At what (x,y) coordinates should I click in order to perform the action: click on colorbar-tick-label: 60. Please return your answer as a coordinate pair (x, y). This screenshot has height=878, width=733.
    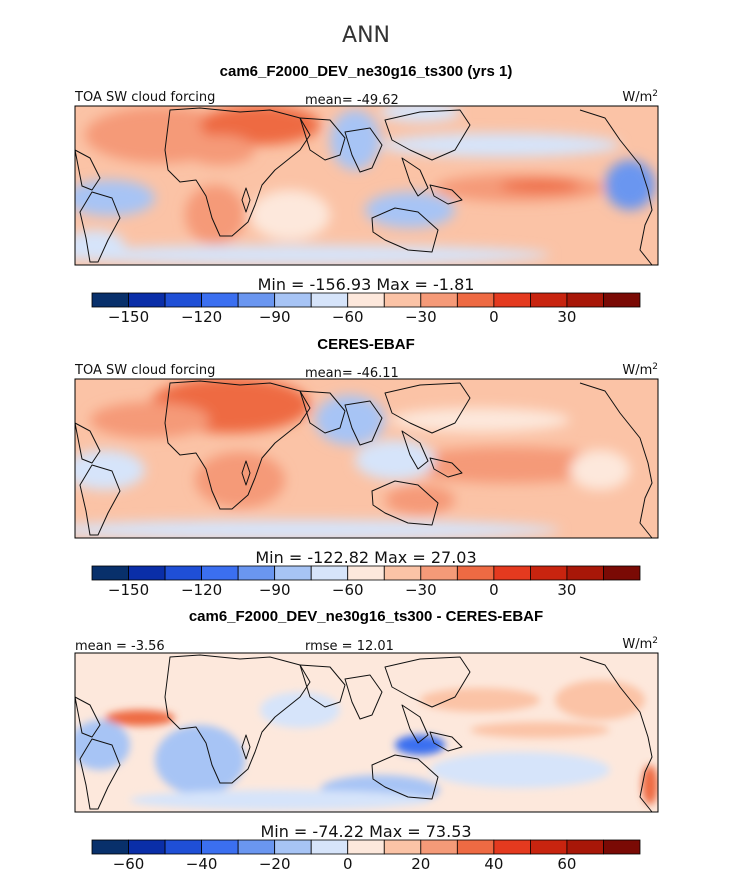
    Looking at the image, I should click on (566, 864).